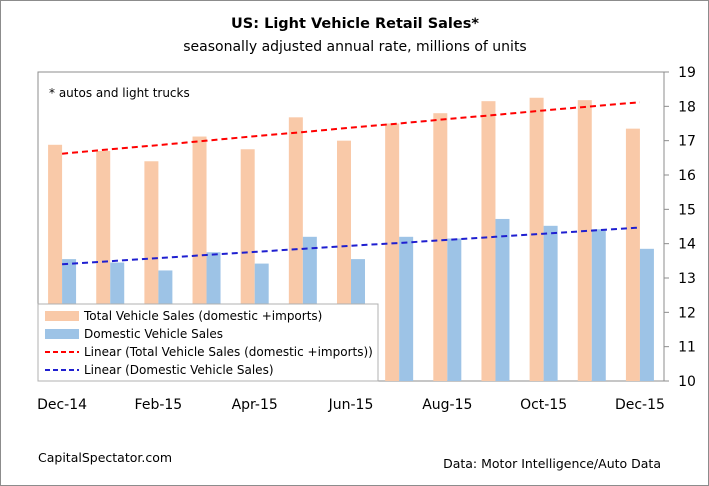 The height and width of the screenshot is (486, 709). Describe the element at coordinates (687, 245) in the screenshot. I see `y-tick-label-14: 14` at that location.